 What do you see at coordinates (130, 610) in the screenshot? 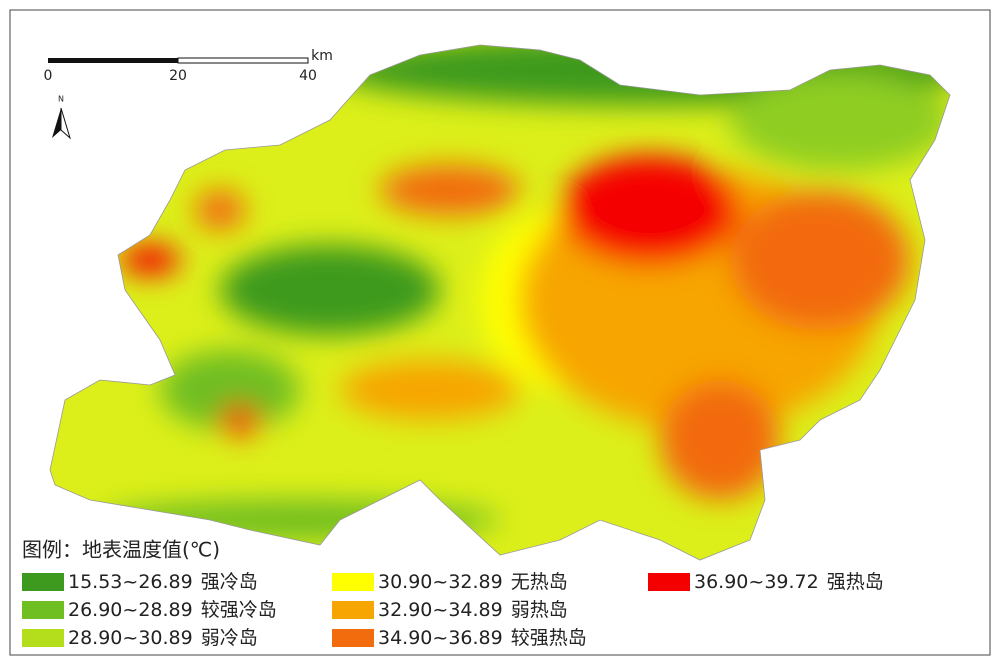
I see `legend-range: 26.90~28.89` at bounding box center [130, 610].